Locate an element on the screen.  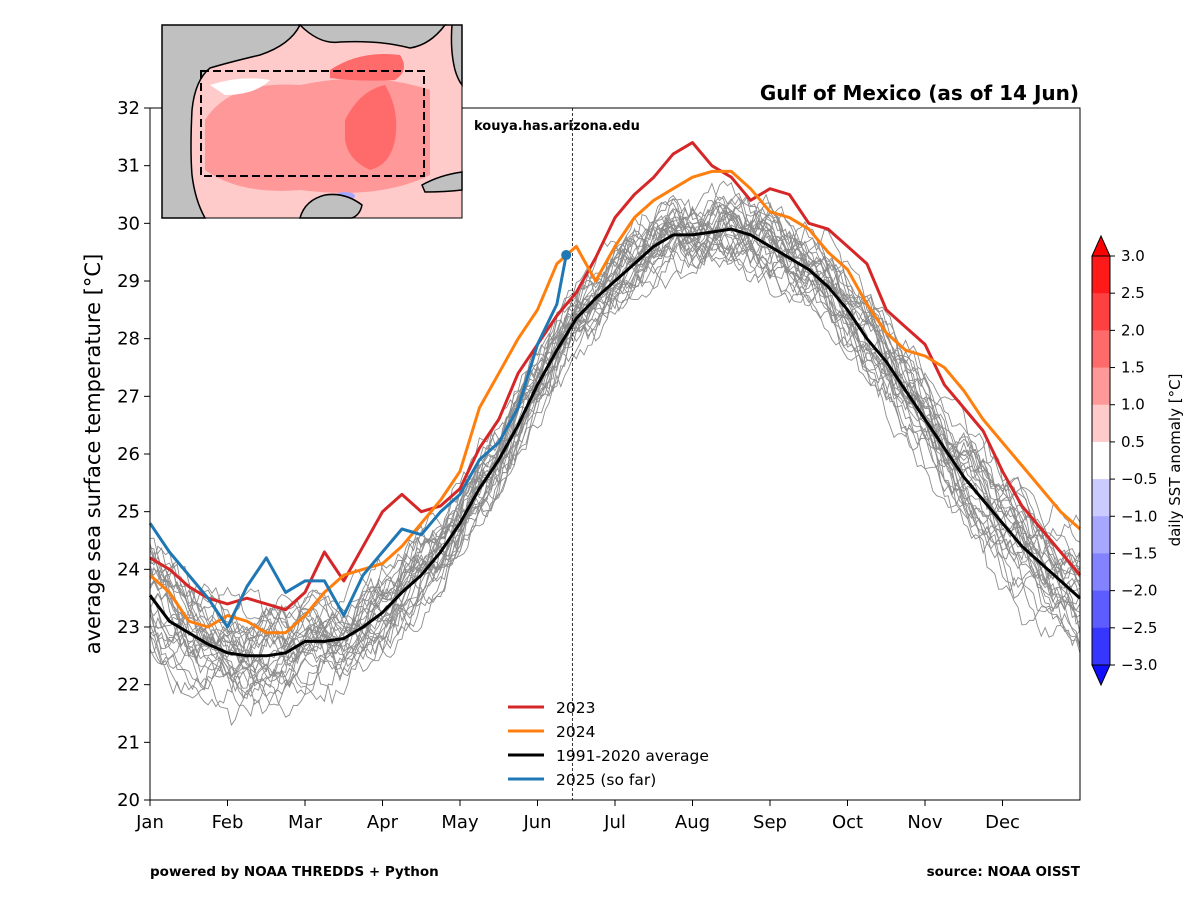
colorbar-tick-label: −3.0 is located at coordinates (1139, 665).